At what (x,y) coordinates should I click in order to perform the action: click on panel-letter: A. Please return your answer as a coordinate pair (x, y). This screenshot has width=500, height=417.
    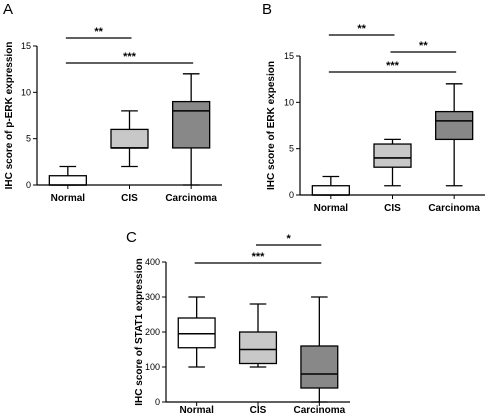
    Looking at the image, I should click on (8, 9).